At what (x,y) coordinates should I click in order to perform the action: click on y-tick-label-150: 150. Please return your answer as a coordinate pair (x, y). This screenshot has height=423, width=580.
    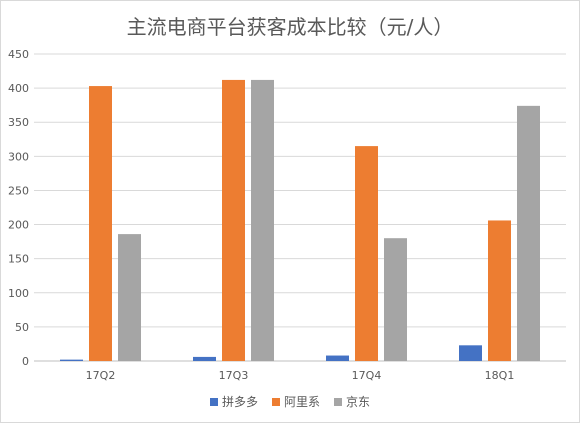
    Looking at the image, I should click on (18, 259).